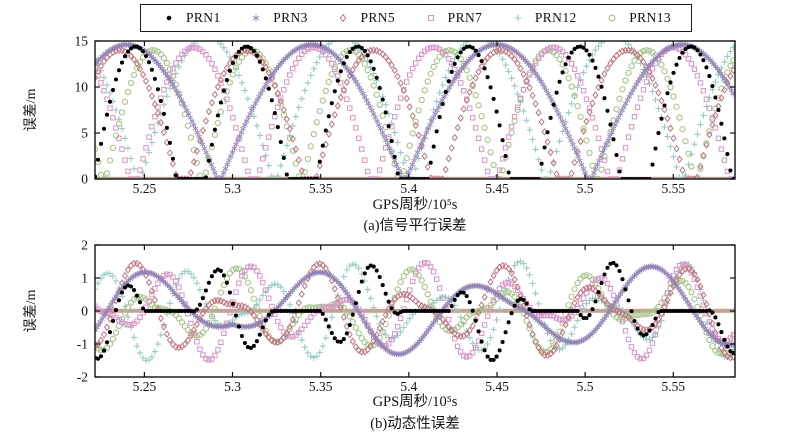 The height and width of the screenshot is (440, 800). What do you see at coordinates (82, 87) in the screenshot?
I see `y-tick-label: 10` at bounding box center [82, 87].